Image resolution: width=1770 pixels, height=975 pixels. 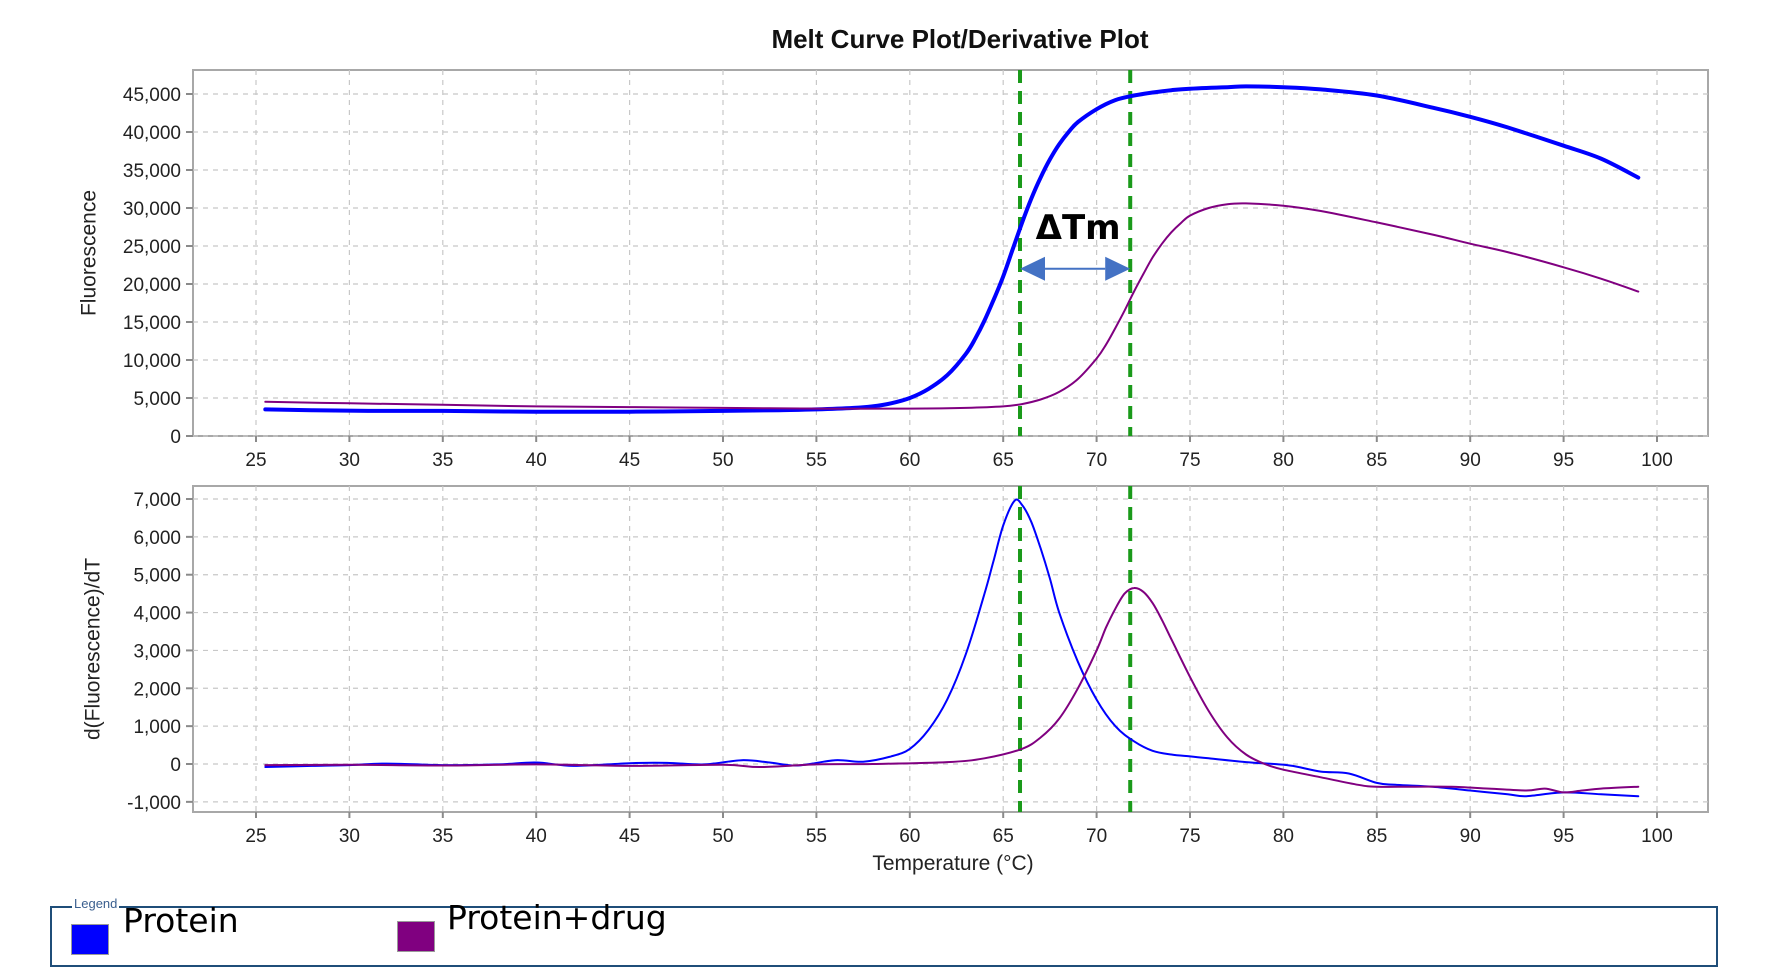 I want to click on delta-tm-arrow-right-head, so click(x=1118, y=268).